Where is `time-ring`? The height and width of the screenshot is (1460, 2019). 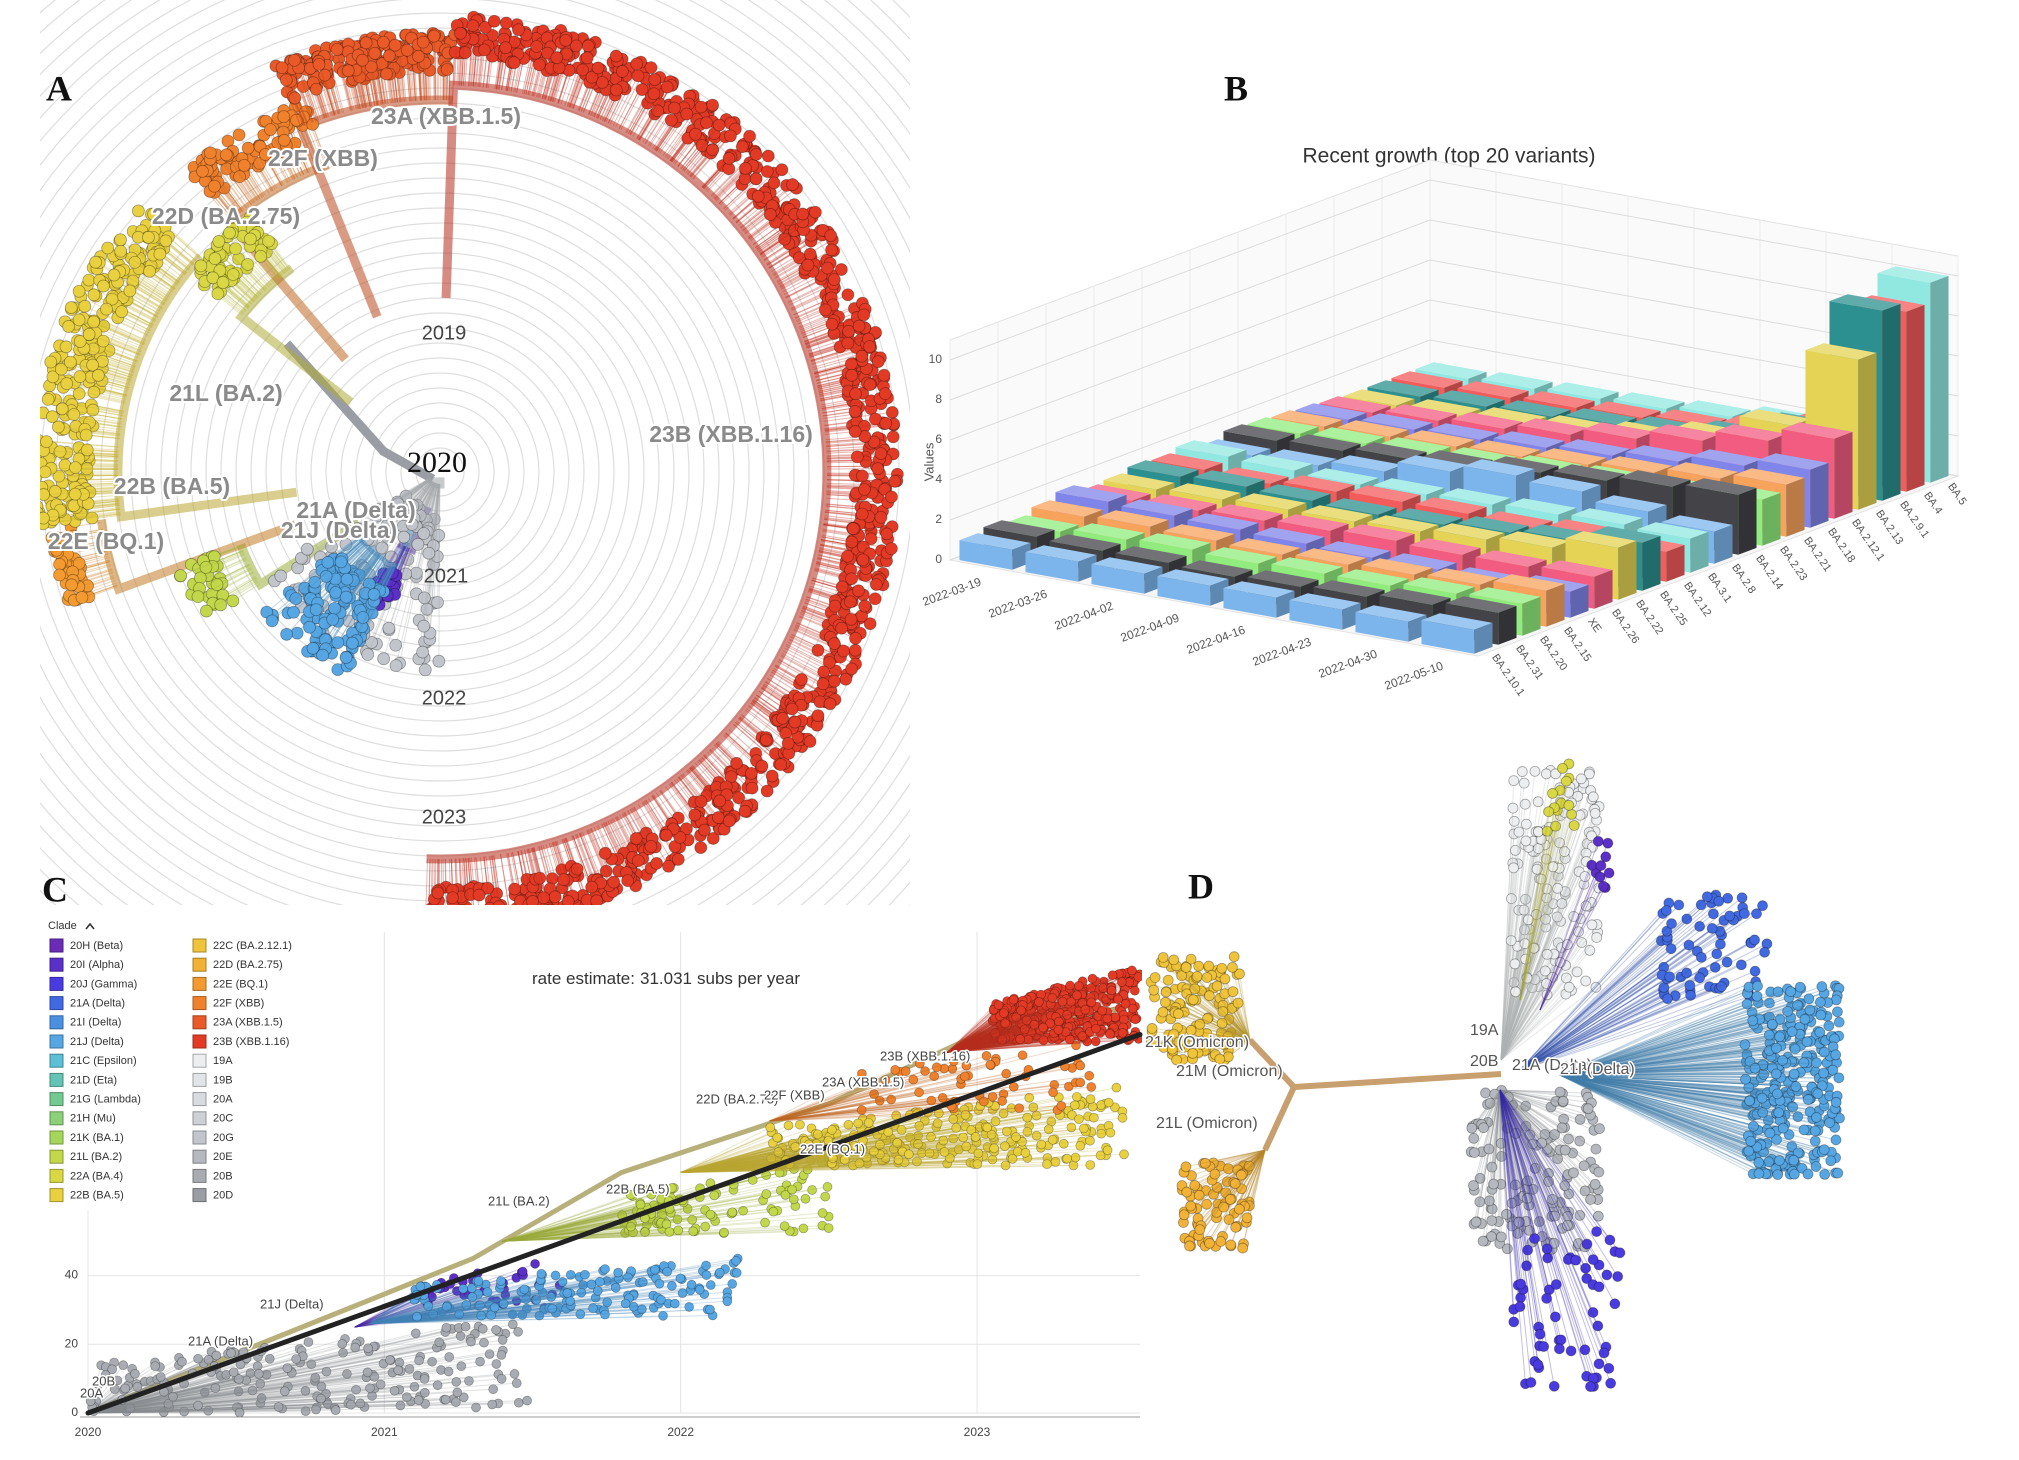 time-ring is located at coordinates (440, 472).